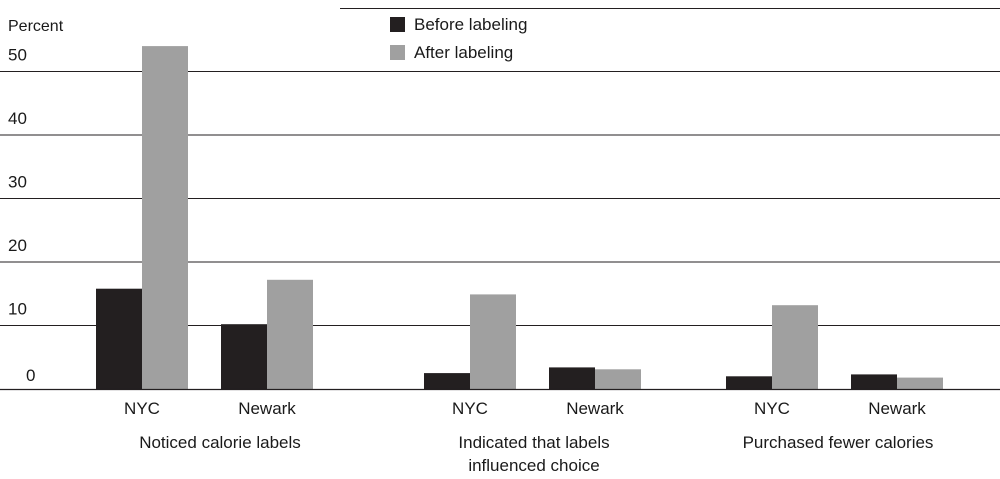 The width and height of the screenshot is (1000, 479). Describe the element at coordinates (458, 38) in the screenshot. I see `legend: Before labeling After labeling` at that location.